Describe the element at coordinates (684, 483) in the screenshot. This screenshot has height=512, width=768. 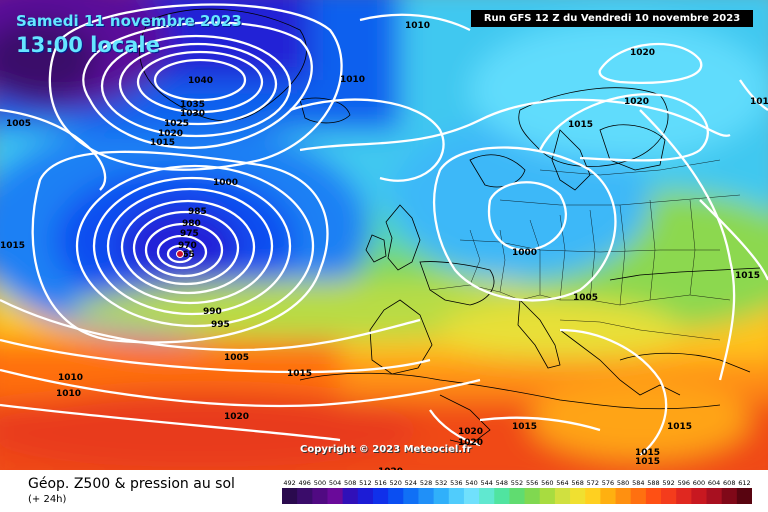
I see `color-scale-tick-label: 596` at that location.